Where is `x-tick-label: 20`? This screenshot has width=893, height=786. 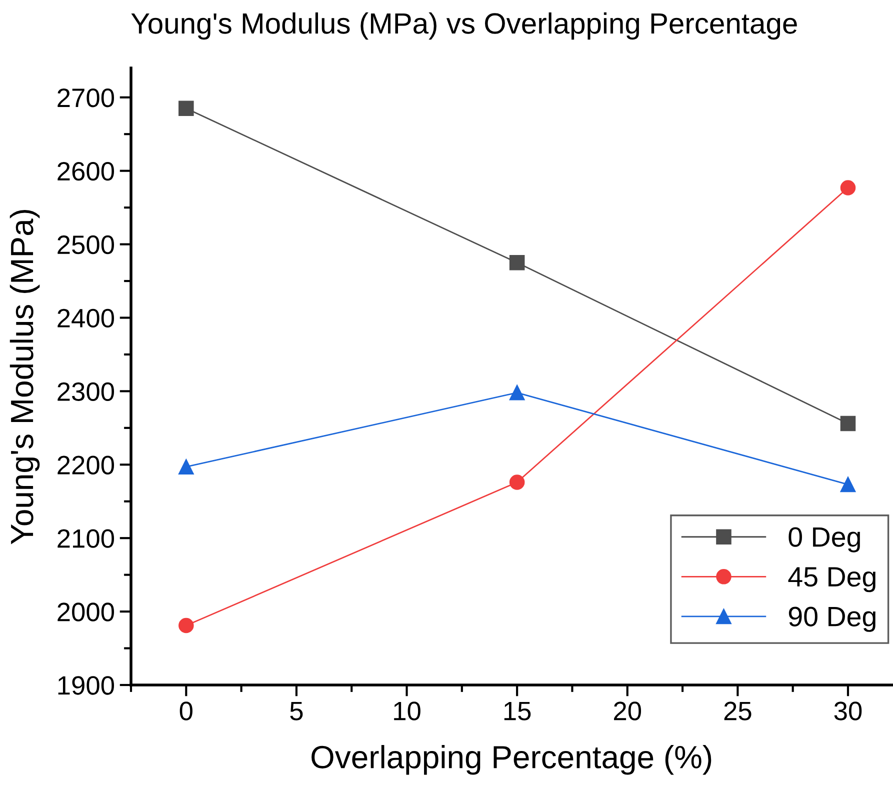
x-tick-label: 20 is located at coordinates (628, 711).